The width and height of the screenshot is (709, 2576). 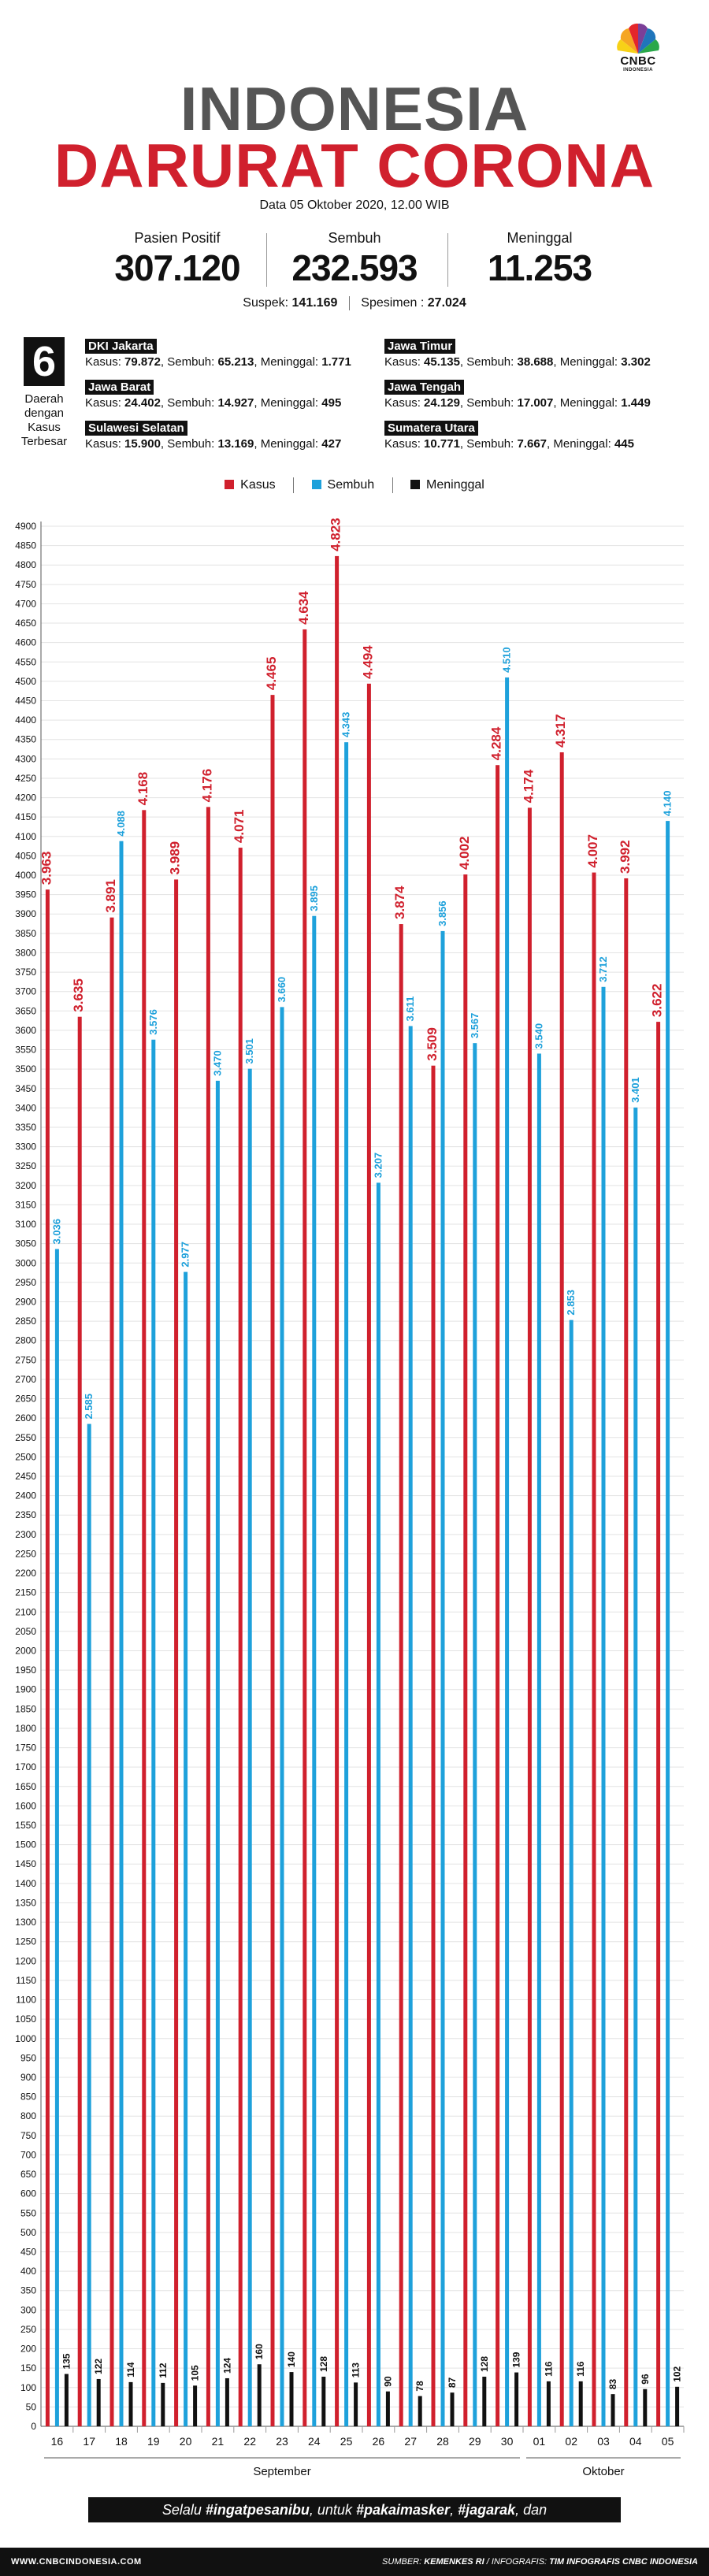 What do you see at coordinates (25, 1224) in the screenshot?
I see `y-tick-label: 3100` at bounding box center [25, 1224].